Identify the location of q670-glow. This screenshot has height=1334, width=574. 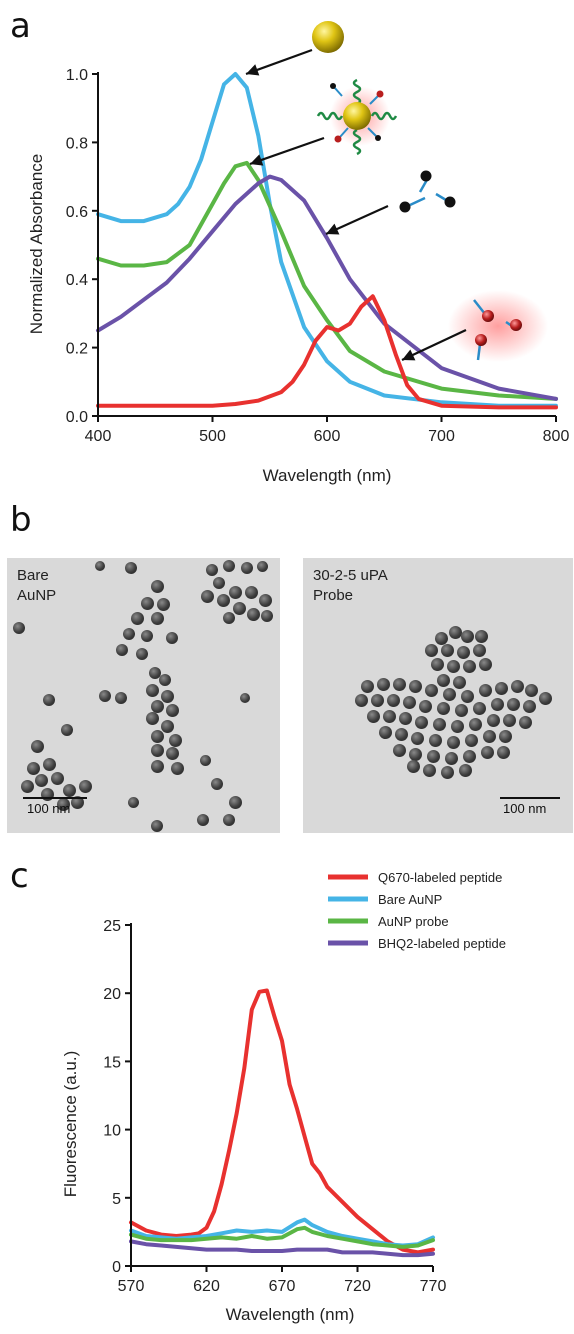
(498, 326).